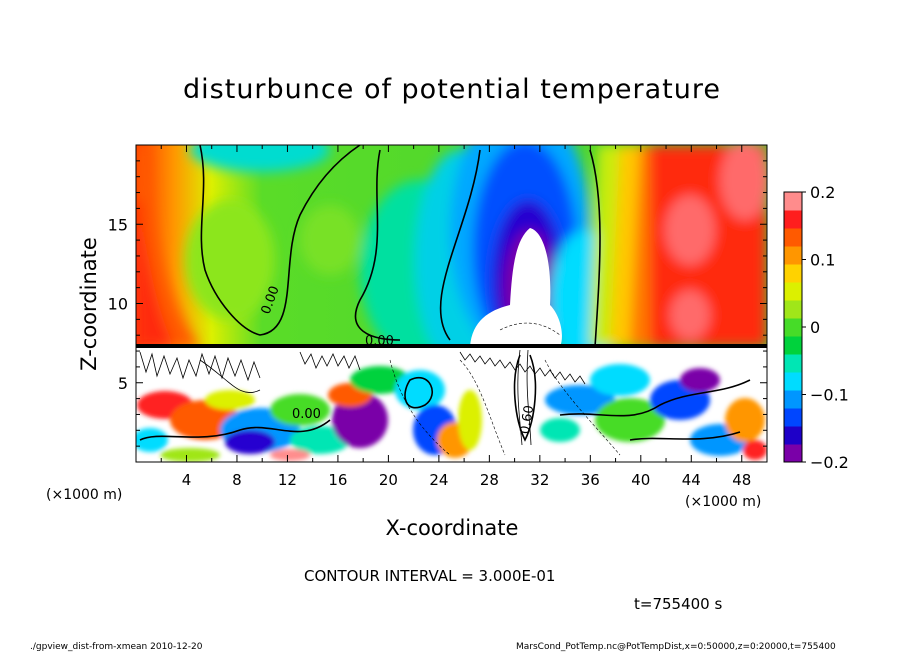  What do you see at coordinates (640, 480) in the screenshot?
I see `x-tick-label: 40` at bounding box center [640, 480].